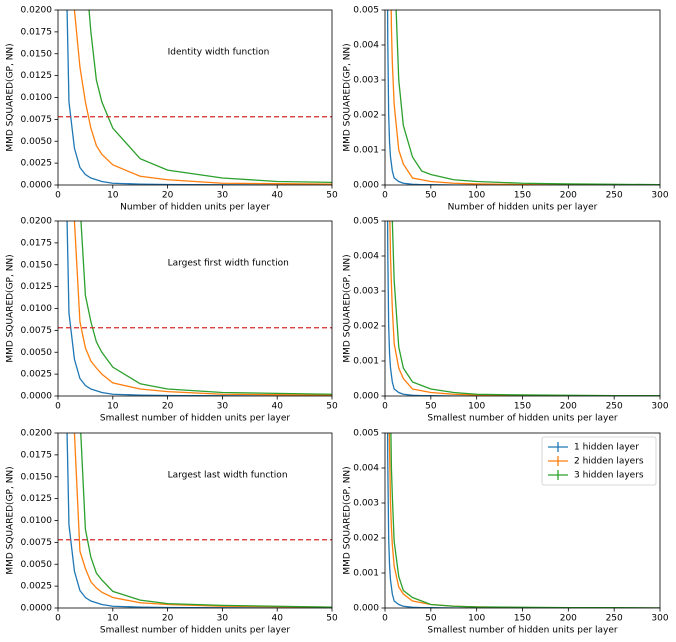 The width and height of the screenshot is (676, 642). What do you see at coordinates (609, 462) in the screenshot?
I see `legend-label: 2 hidden layers` at bounding box center [609, 462].